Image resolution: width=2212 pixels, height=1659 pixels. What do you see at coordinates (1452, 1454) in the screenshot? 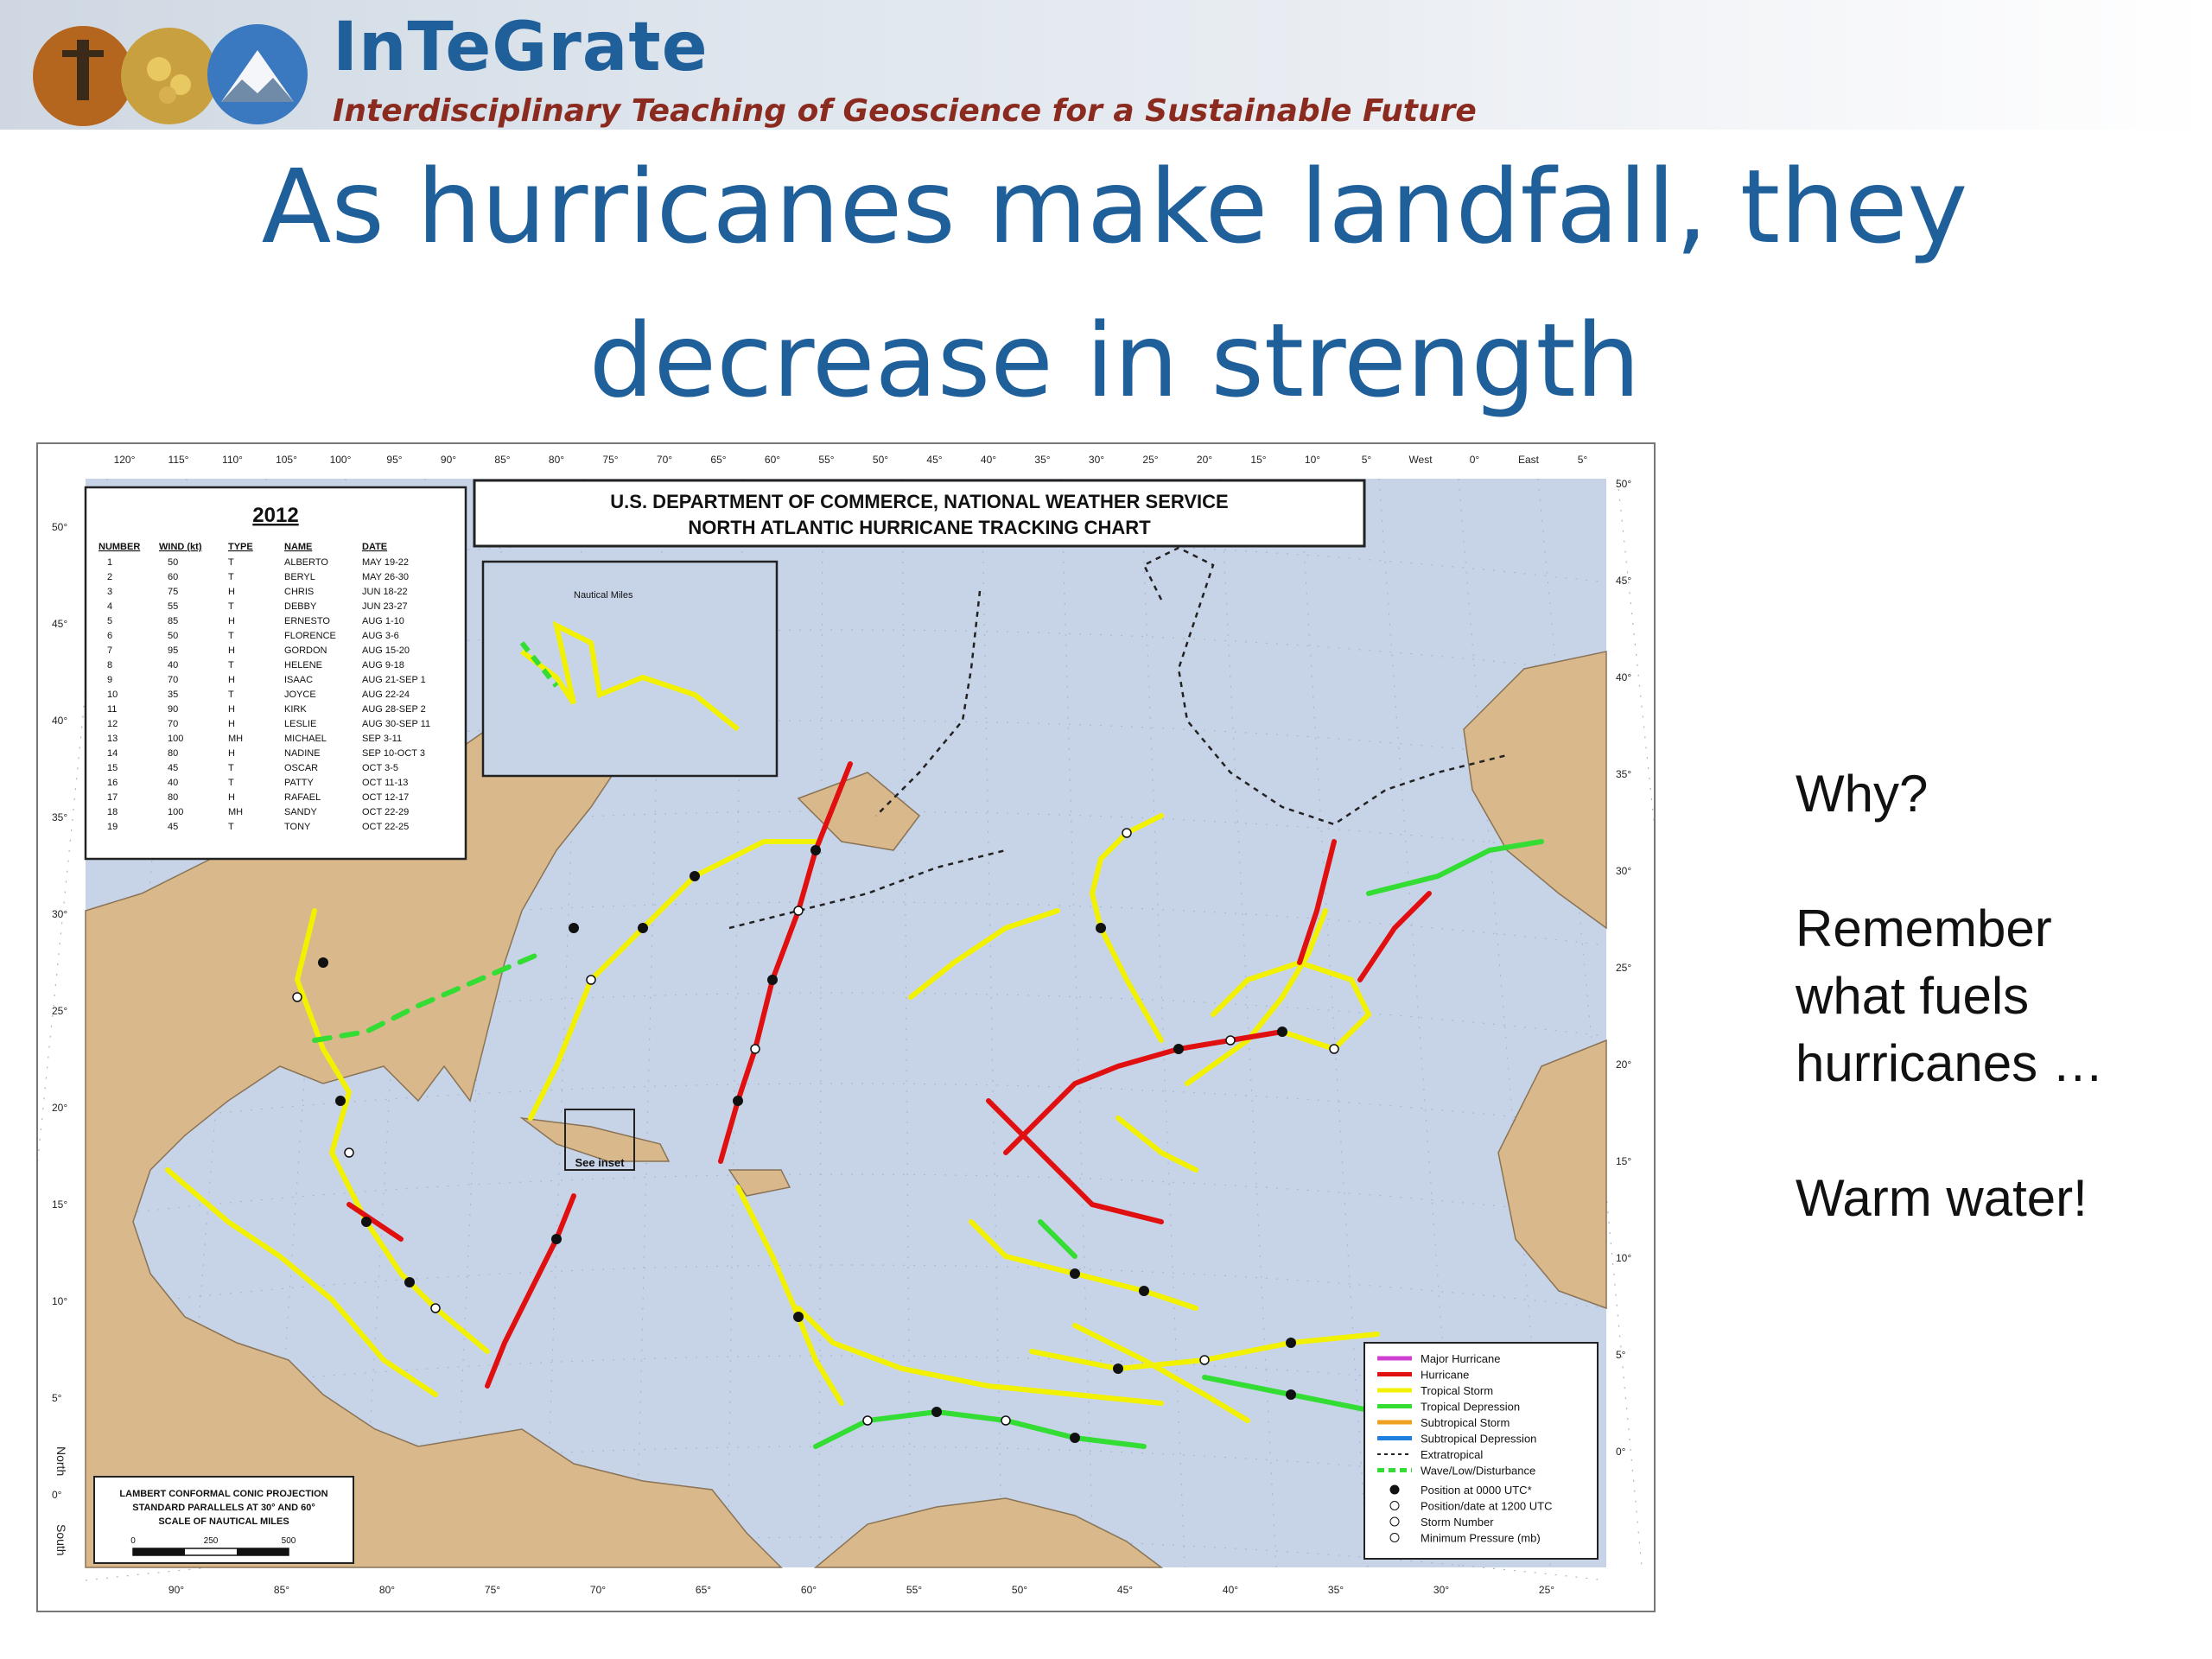
I see `legend-label: Extratropical` at bounding box center [1452, 1454].